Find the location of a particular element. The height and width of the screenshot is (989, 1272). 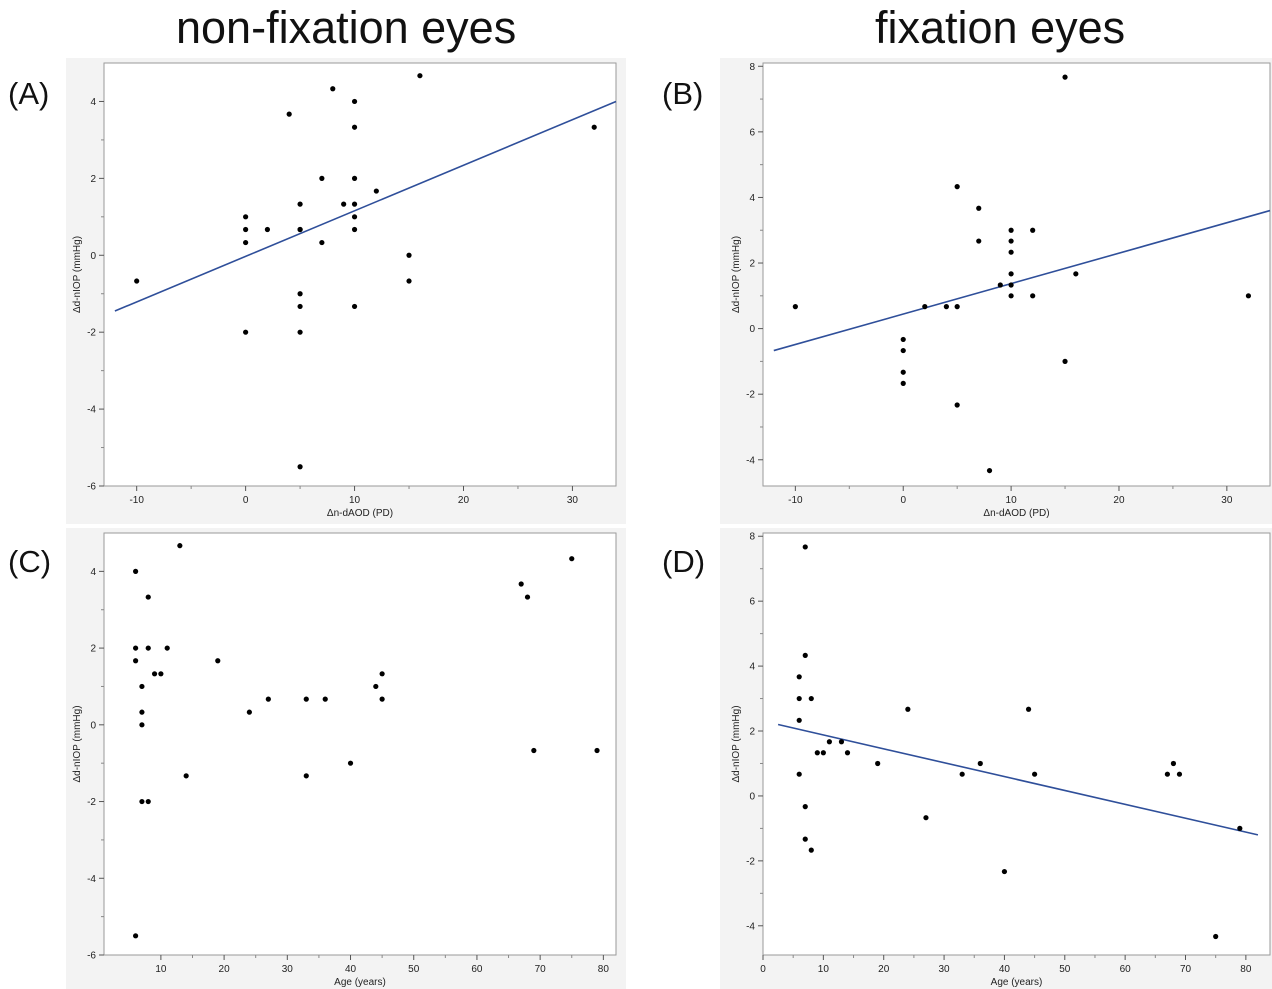

panel-d-xtick-label-5: 50 is located at coordinates (1065, 969).